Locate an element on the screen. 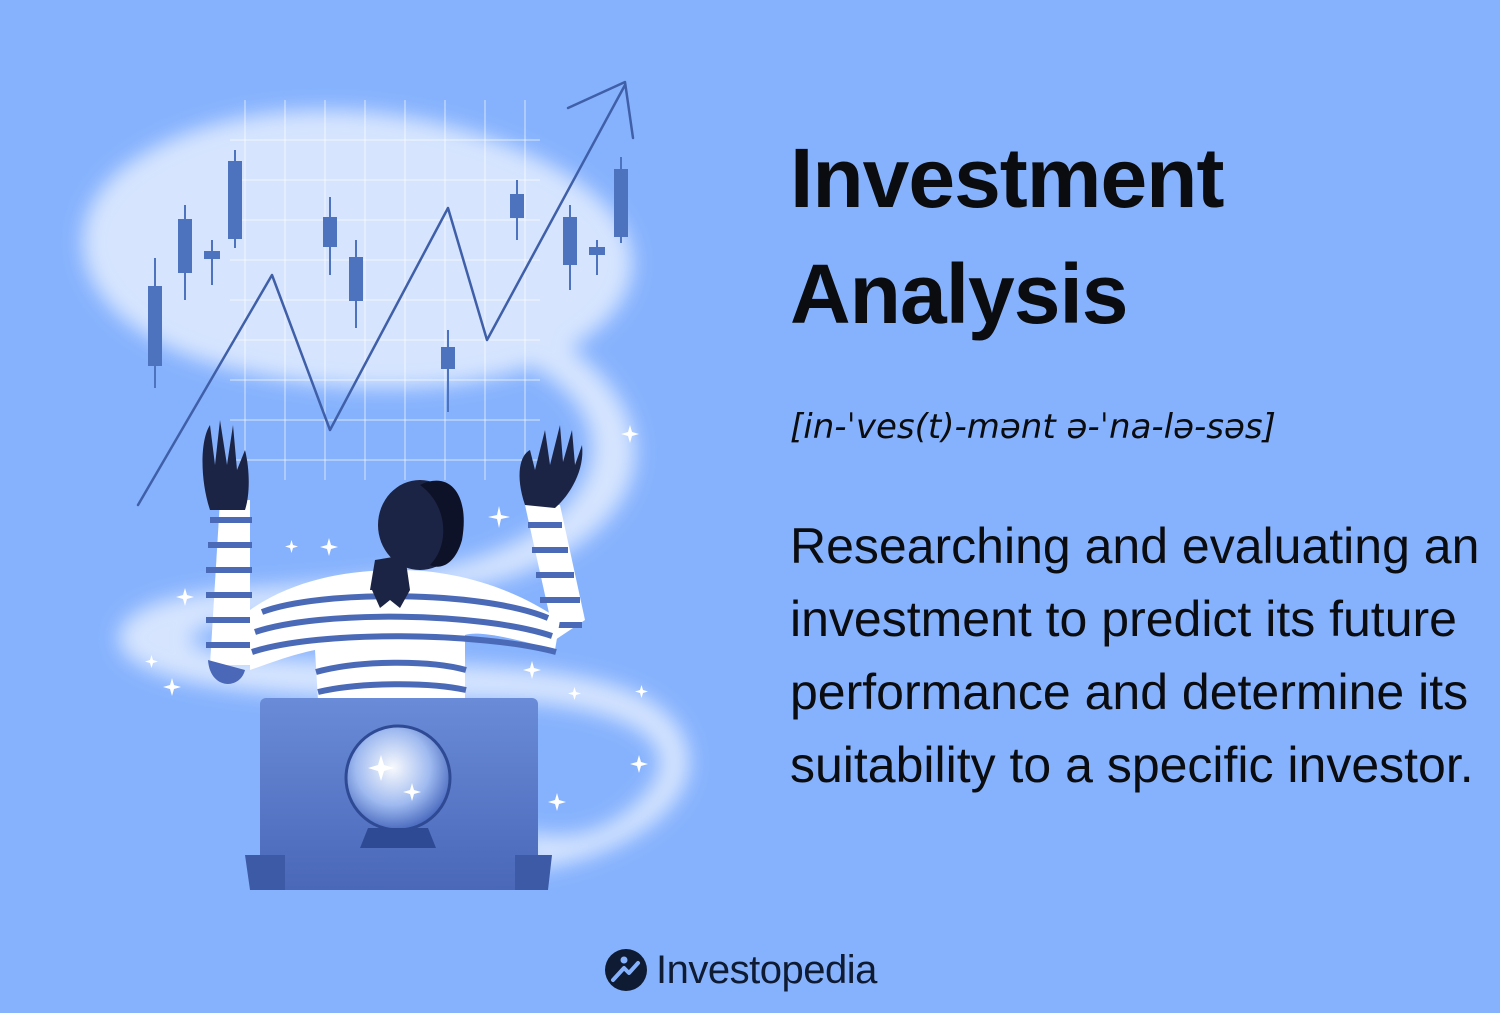 The height and width of the screenshot is (1013, 1500). brand-name: Investopedia is located at coordinates (766, 969).